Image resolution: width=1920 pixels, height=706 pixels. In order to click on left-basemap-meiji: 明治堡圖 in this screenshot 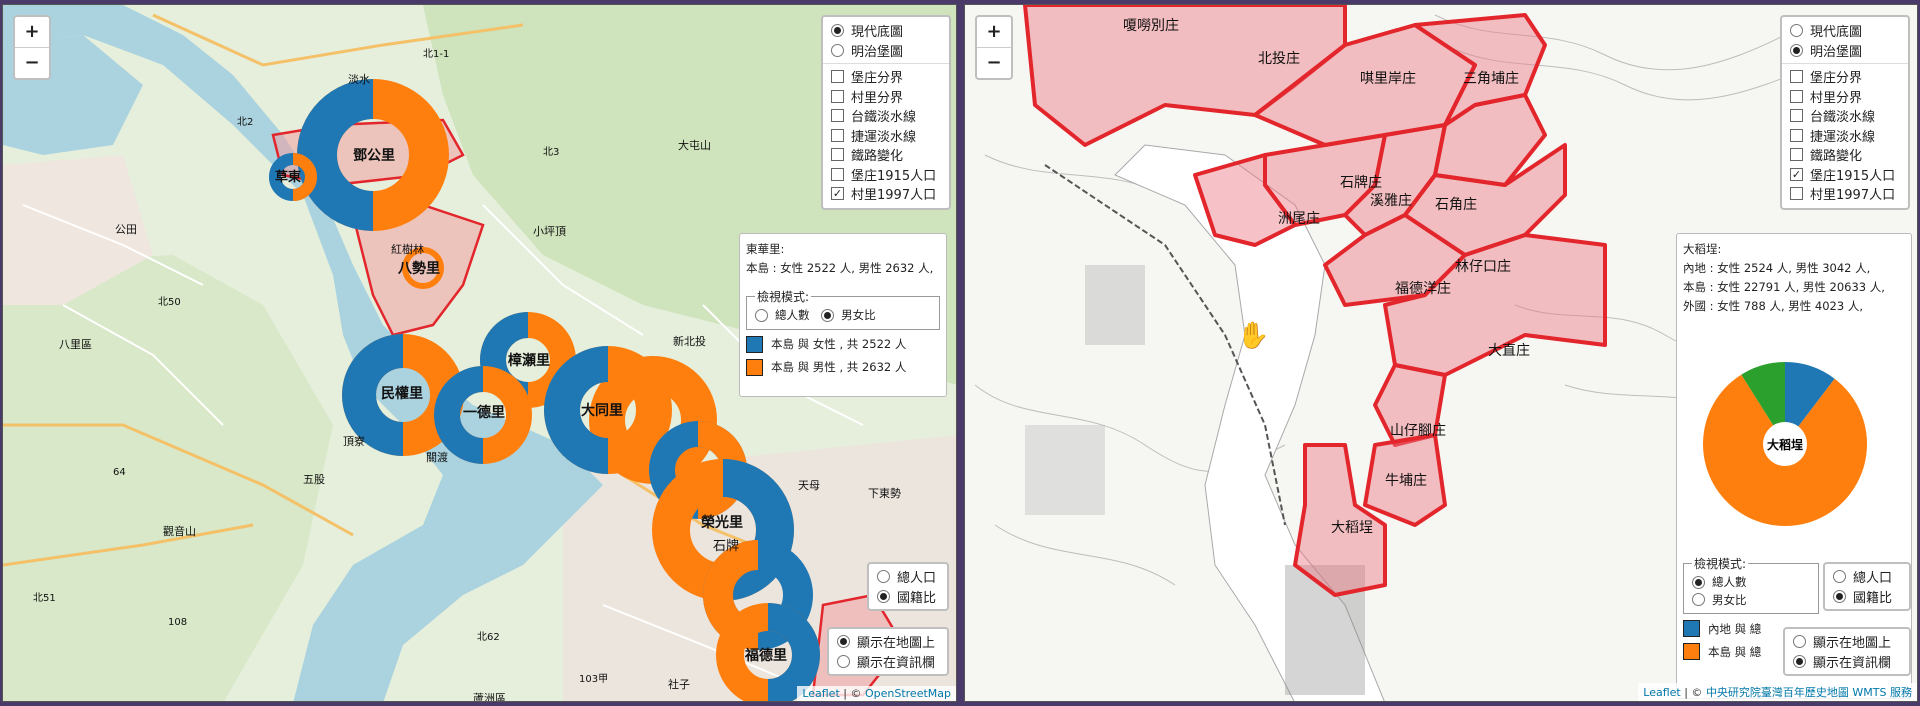, I will do `click(886, 51)`.